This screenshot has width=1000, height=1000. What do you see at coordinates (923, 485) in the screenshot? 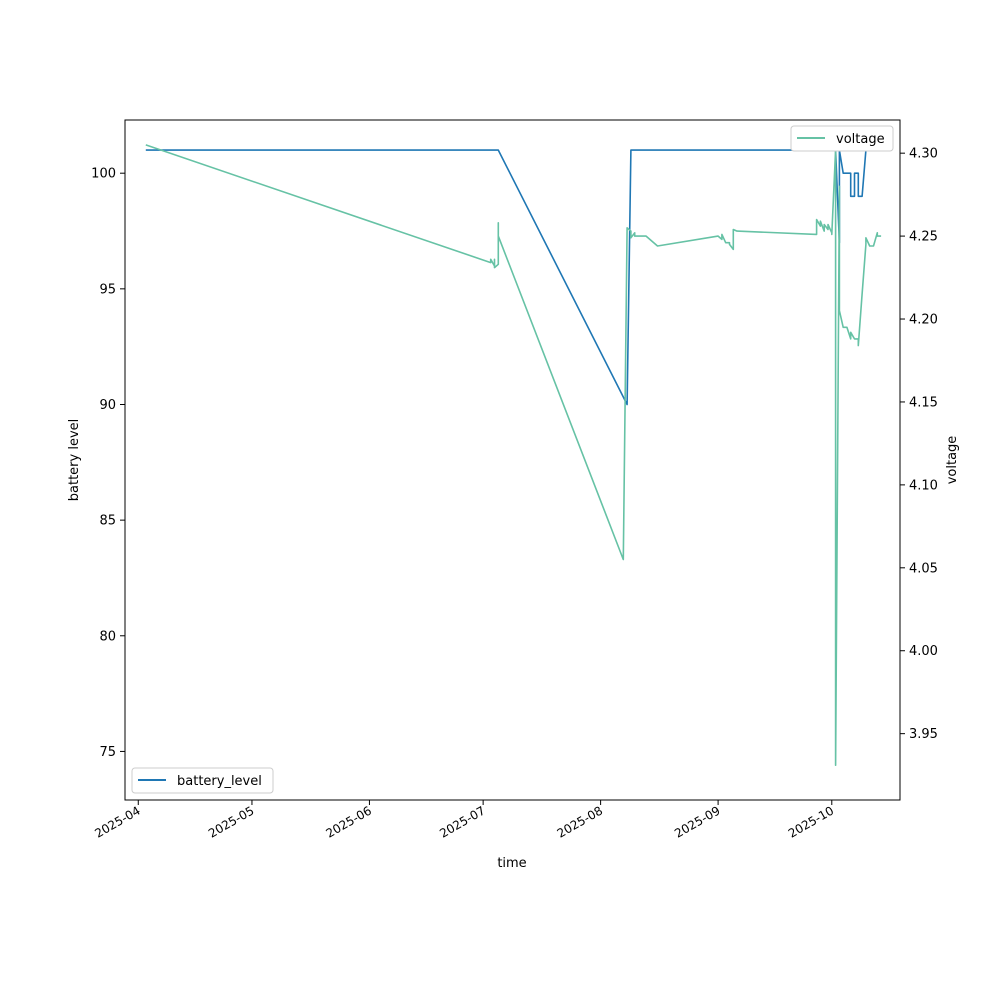
I see `right-tick-label: 4.10` at bounding box center [923, 485].